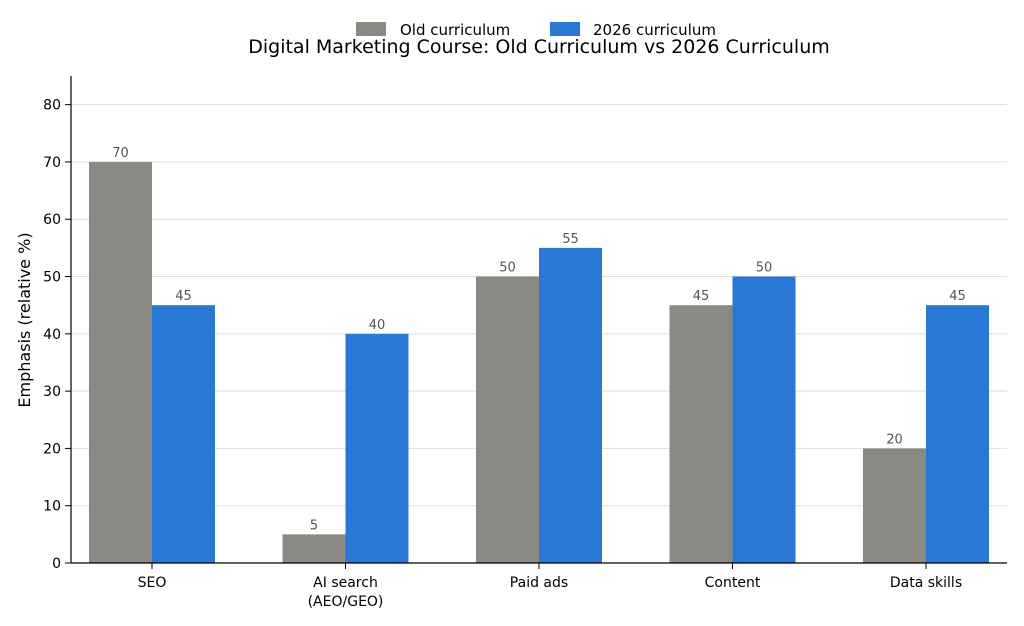 Image resolution: width=1024 pixels, height=626 pixels. I want to click on x-tick-label: AI search, so click(345, 583).